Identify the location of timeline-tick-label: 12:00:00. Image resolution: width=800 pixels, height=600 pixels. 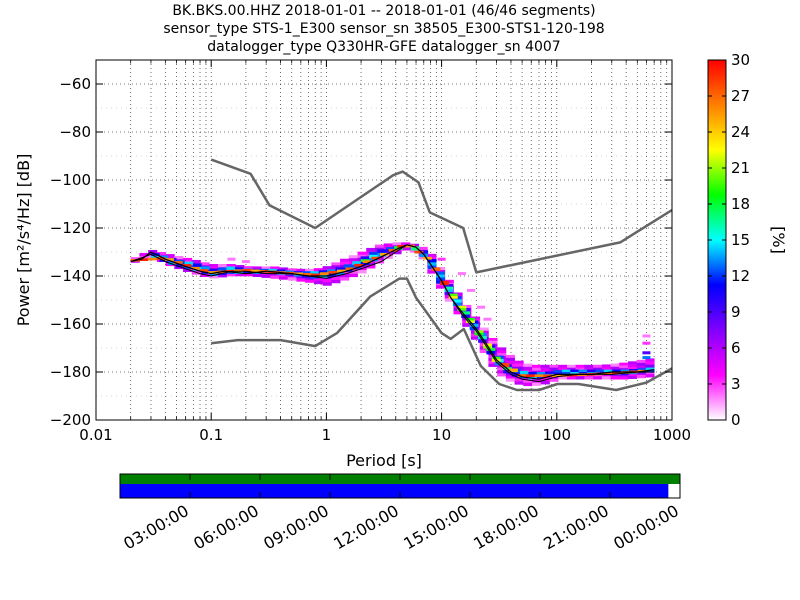
(366, 527).